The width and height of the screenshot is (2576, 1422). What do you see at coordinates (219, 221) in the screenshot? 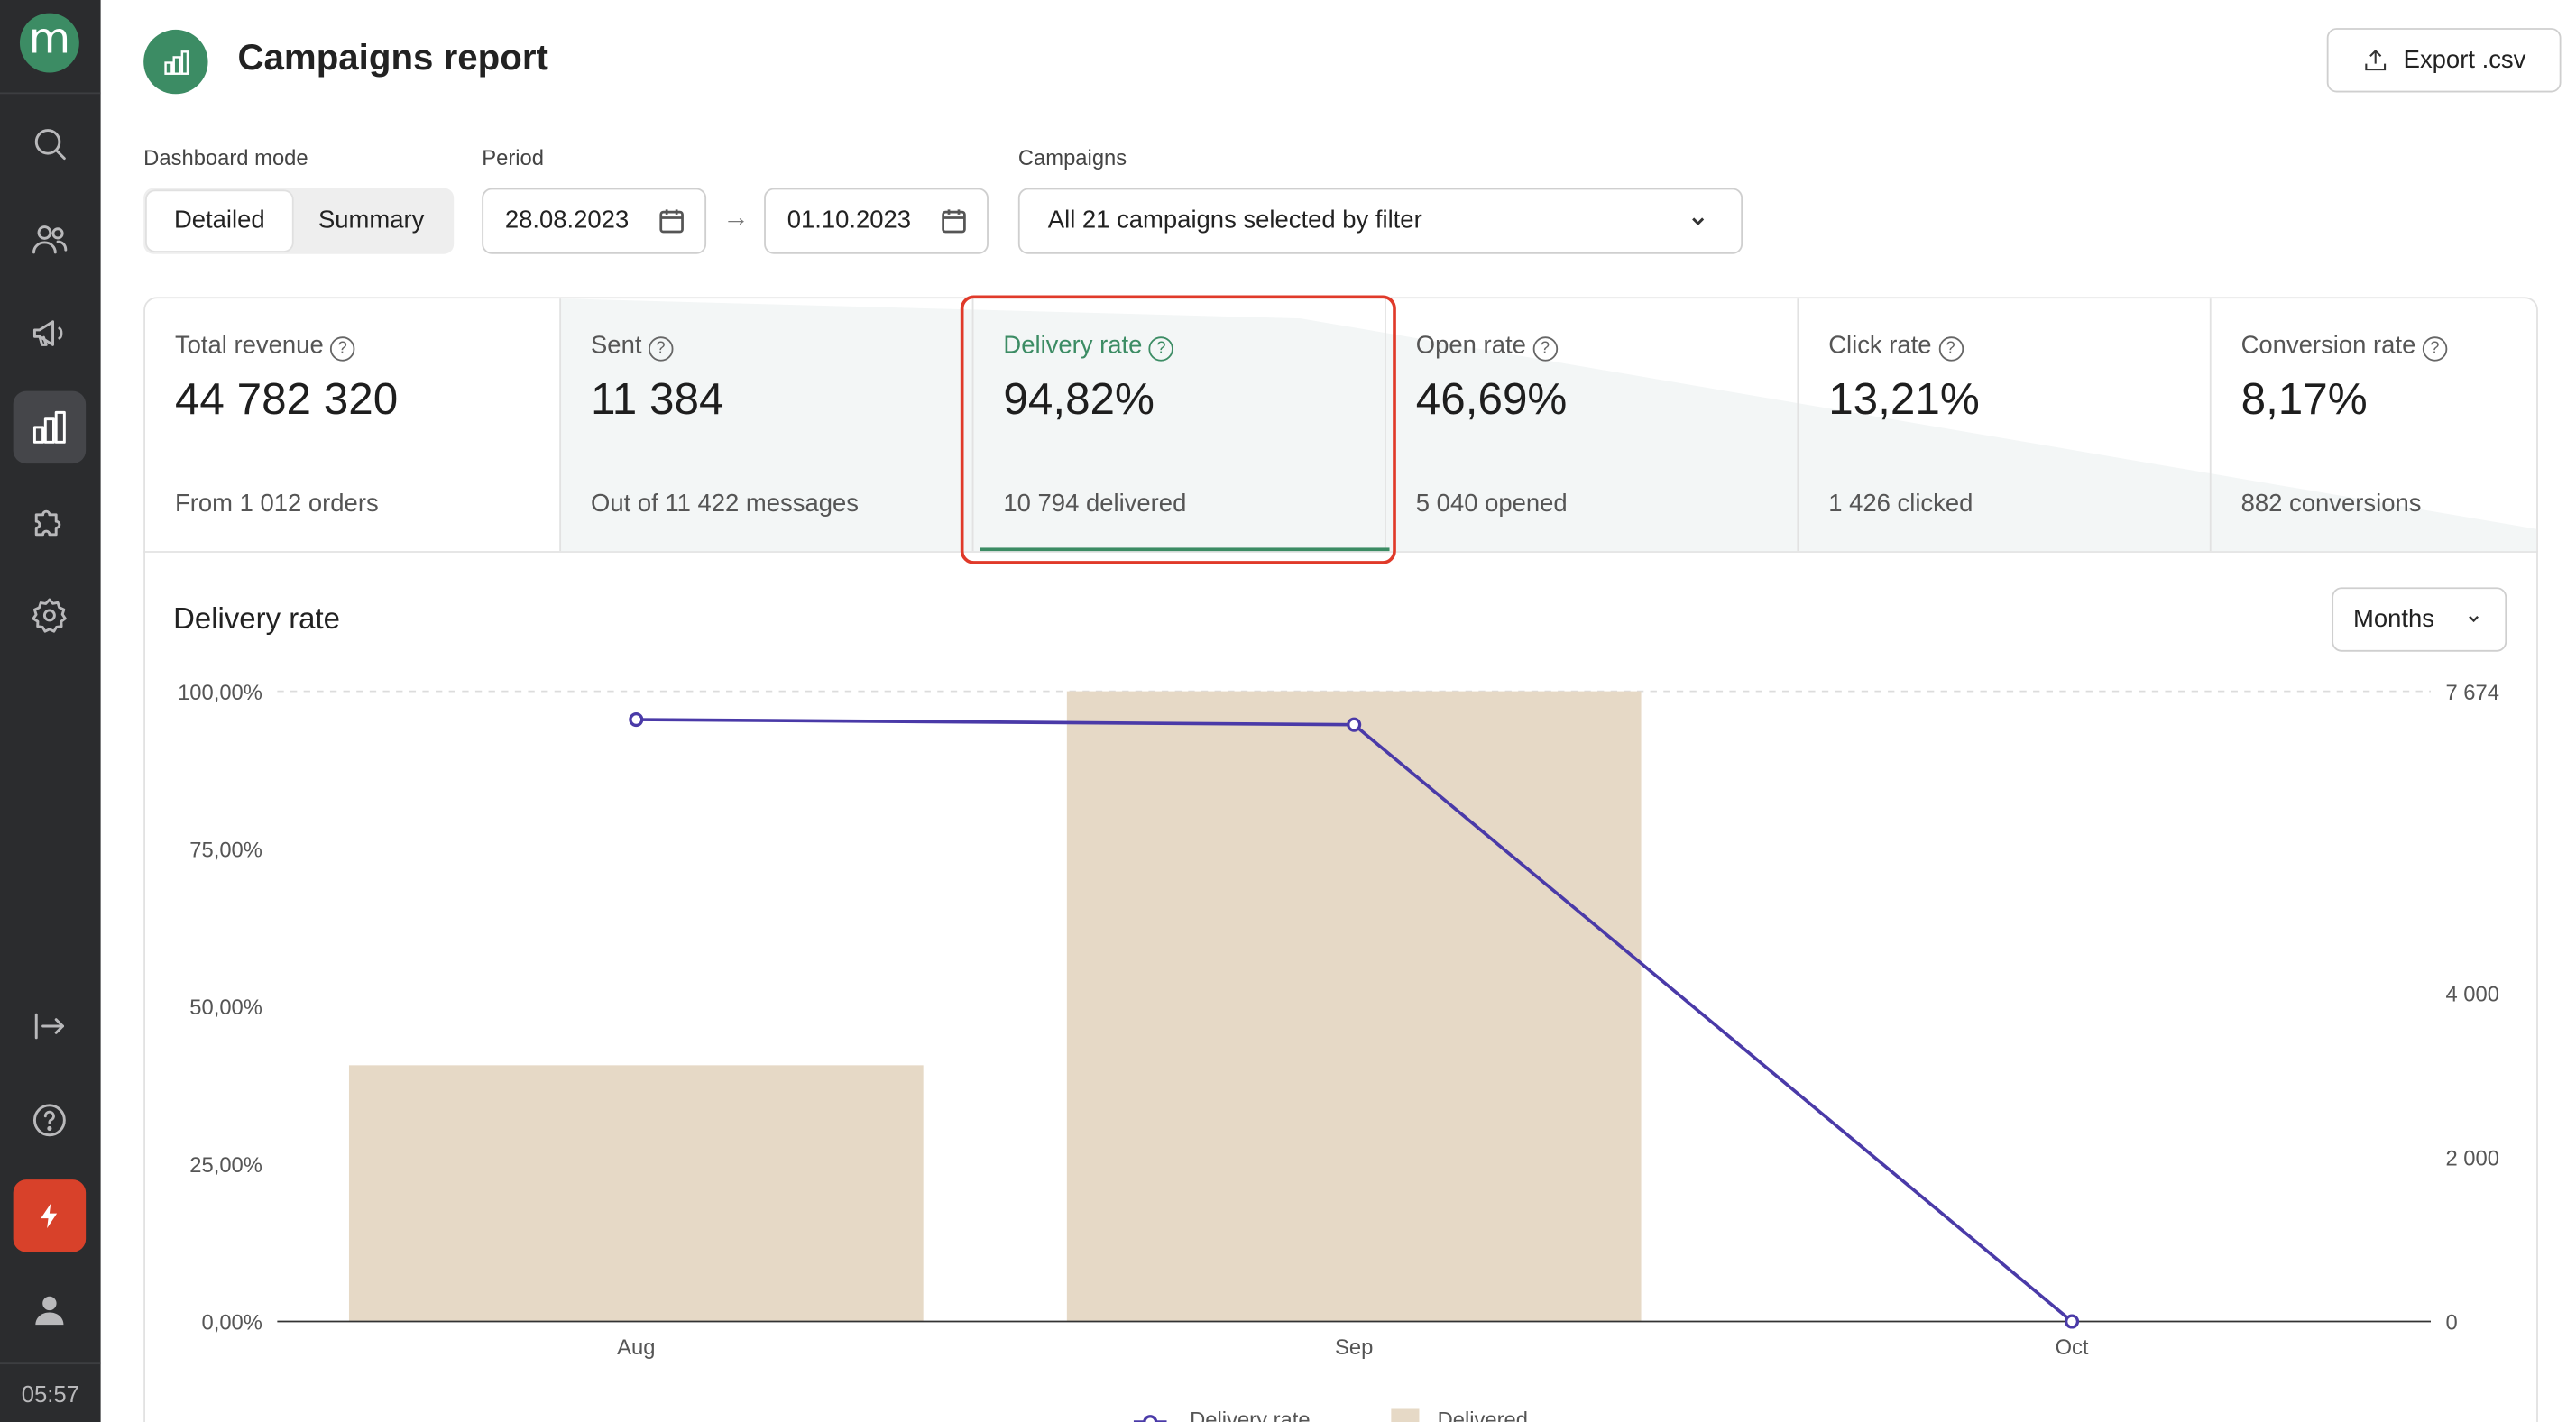
I see `mode-detailed-option: Detailed` at bounding box center [219, 221].